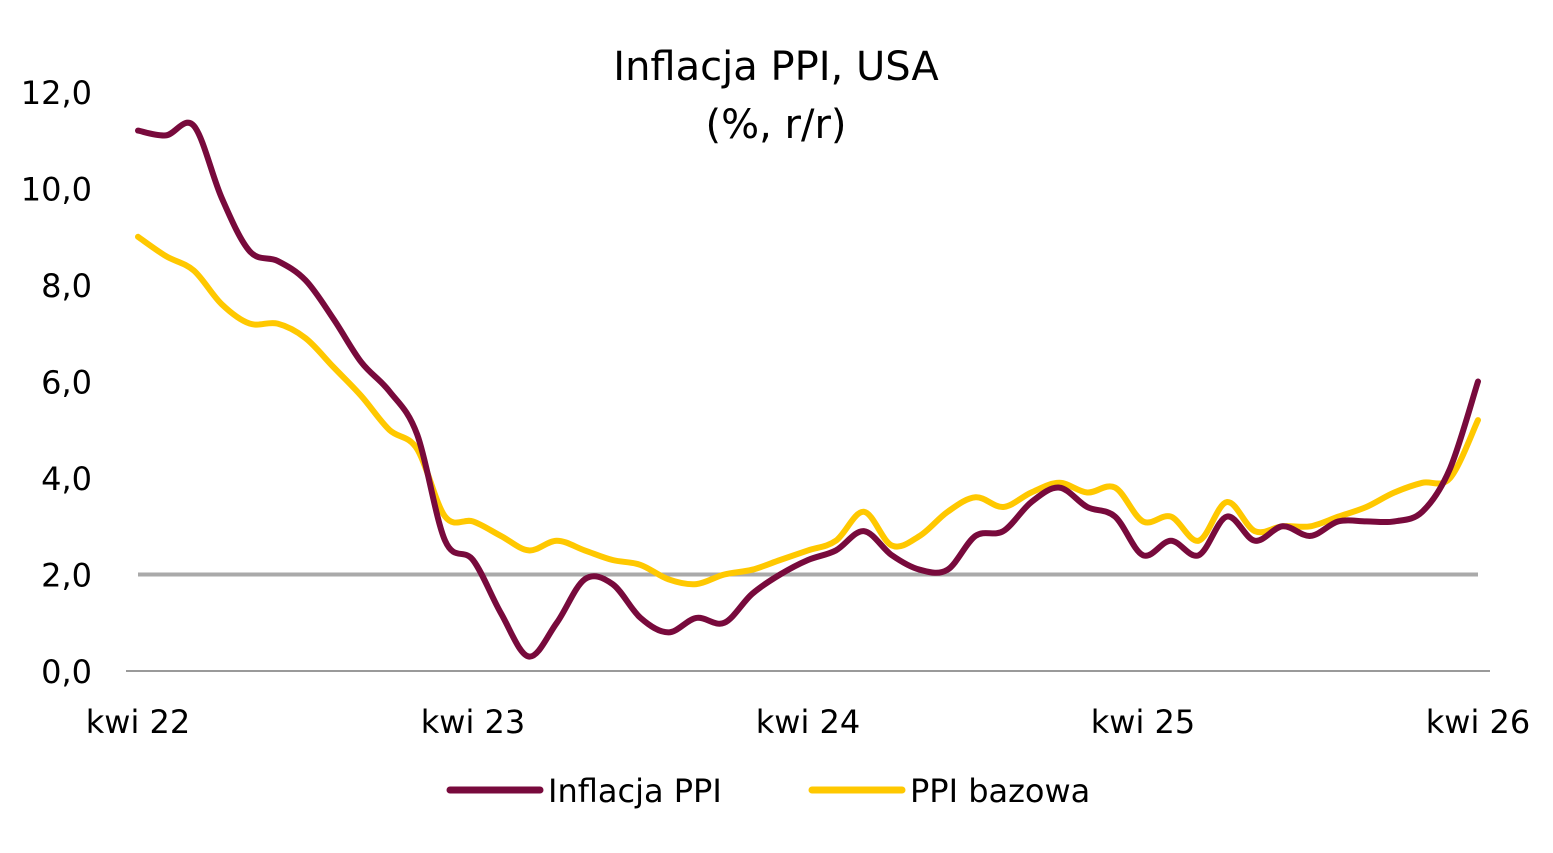  What do you see at coordinates (776, 67) in the screenshot?
I see `chart-title-line-1: Inflacja PPI, USA` at bounding box center [776, 67].